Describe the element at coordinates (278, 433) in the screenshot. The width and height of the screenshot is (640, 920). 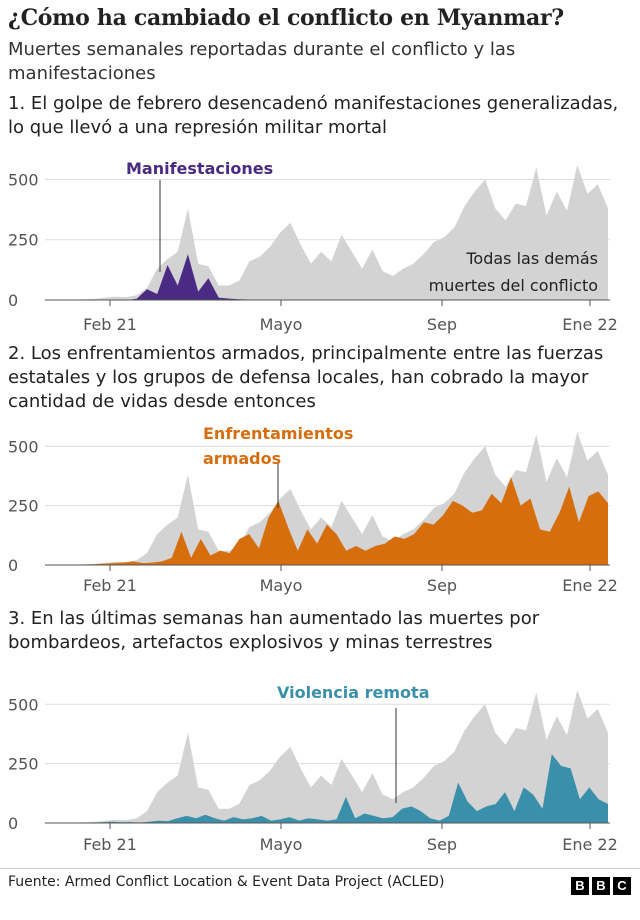
I see `annotation-label: Enfrentamientos` at that location.